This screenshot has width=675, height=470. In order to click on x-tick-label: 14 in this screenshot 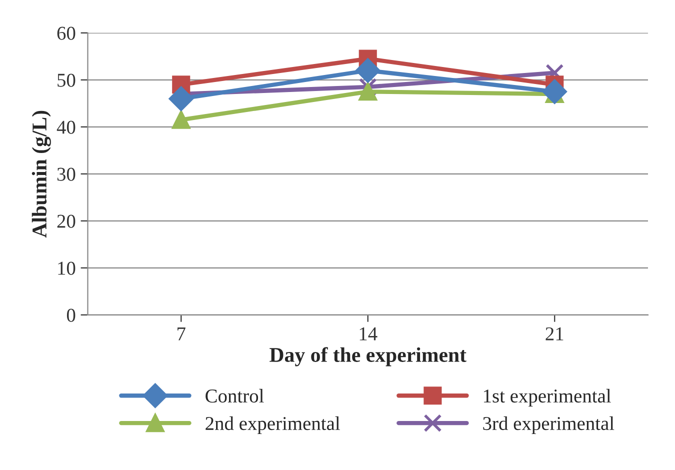, I will do `click(369, 333)`.